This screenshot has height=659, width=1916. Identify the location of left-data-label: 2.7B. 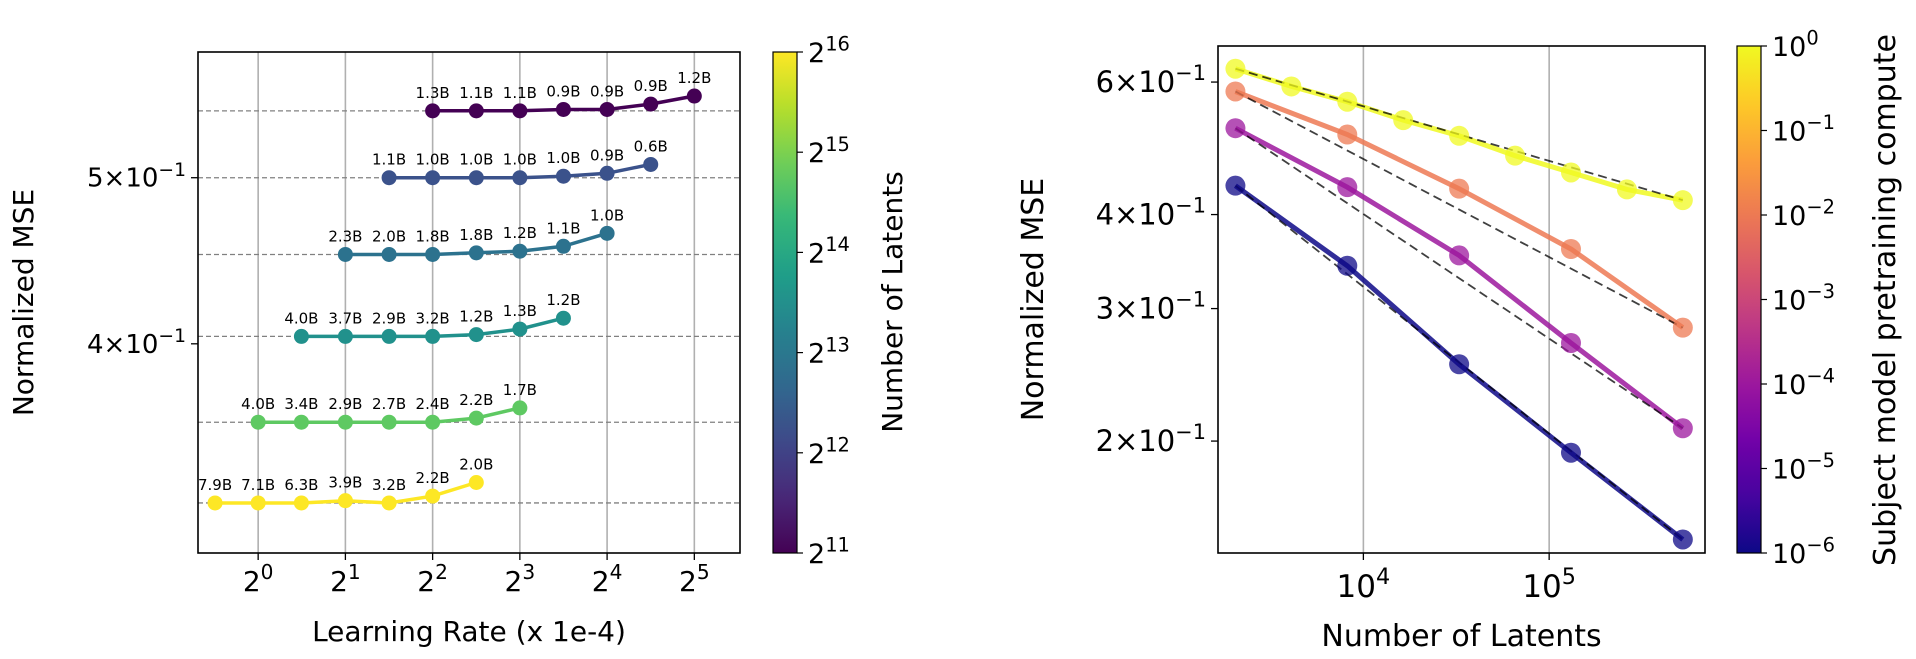
(389, 404).